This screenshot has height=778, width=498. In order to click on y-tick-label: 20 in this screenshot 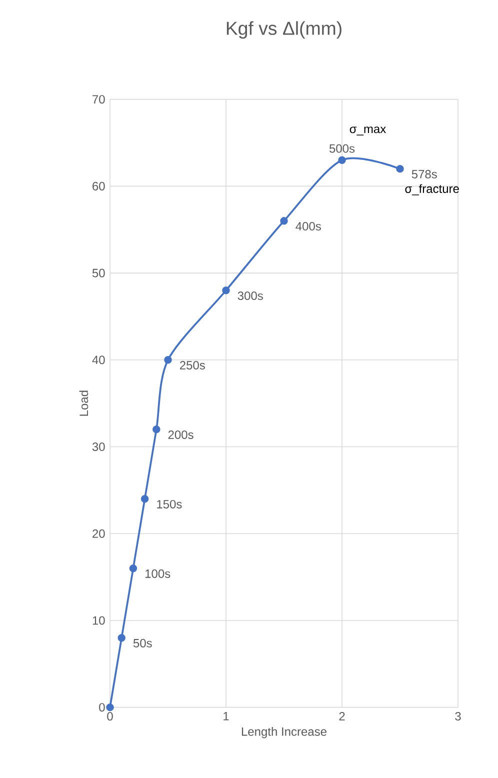, I will do `click(98, 533)`.